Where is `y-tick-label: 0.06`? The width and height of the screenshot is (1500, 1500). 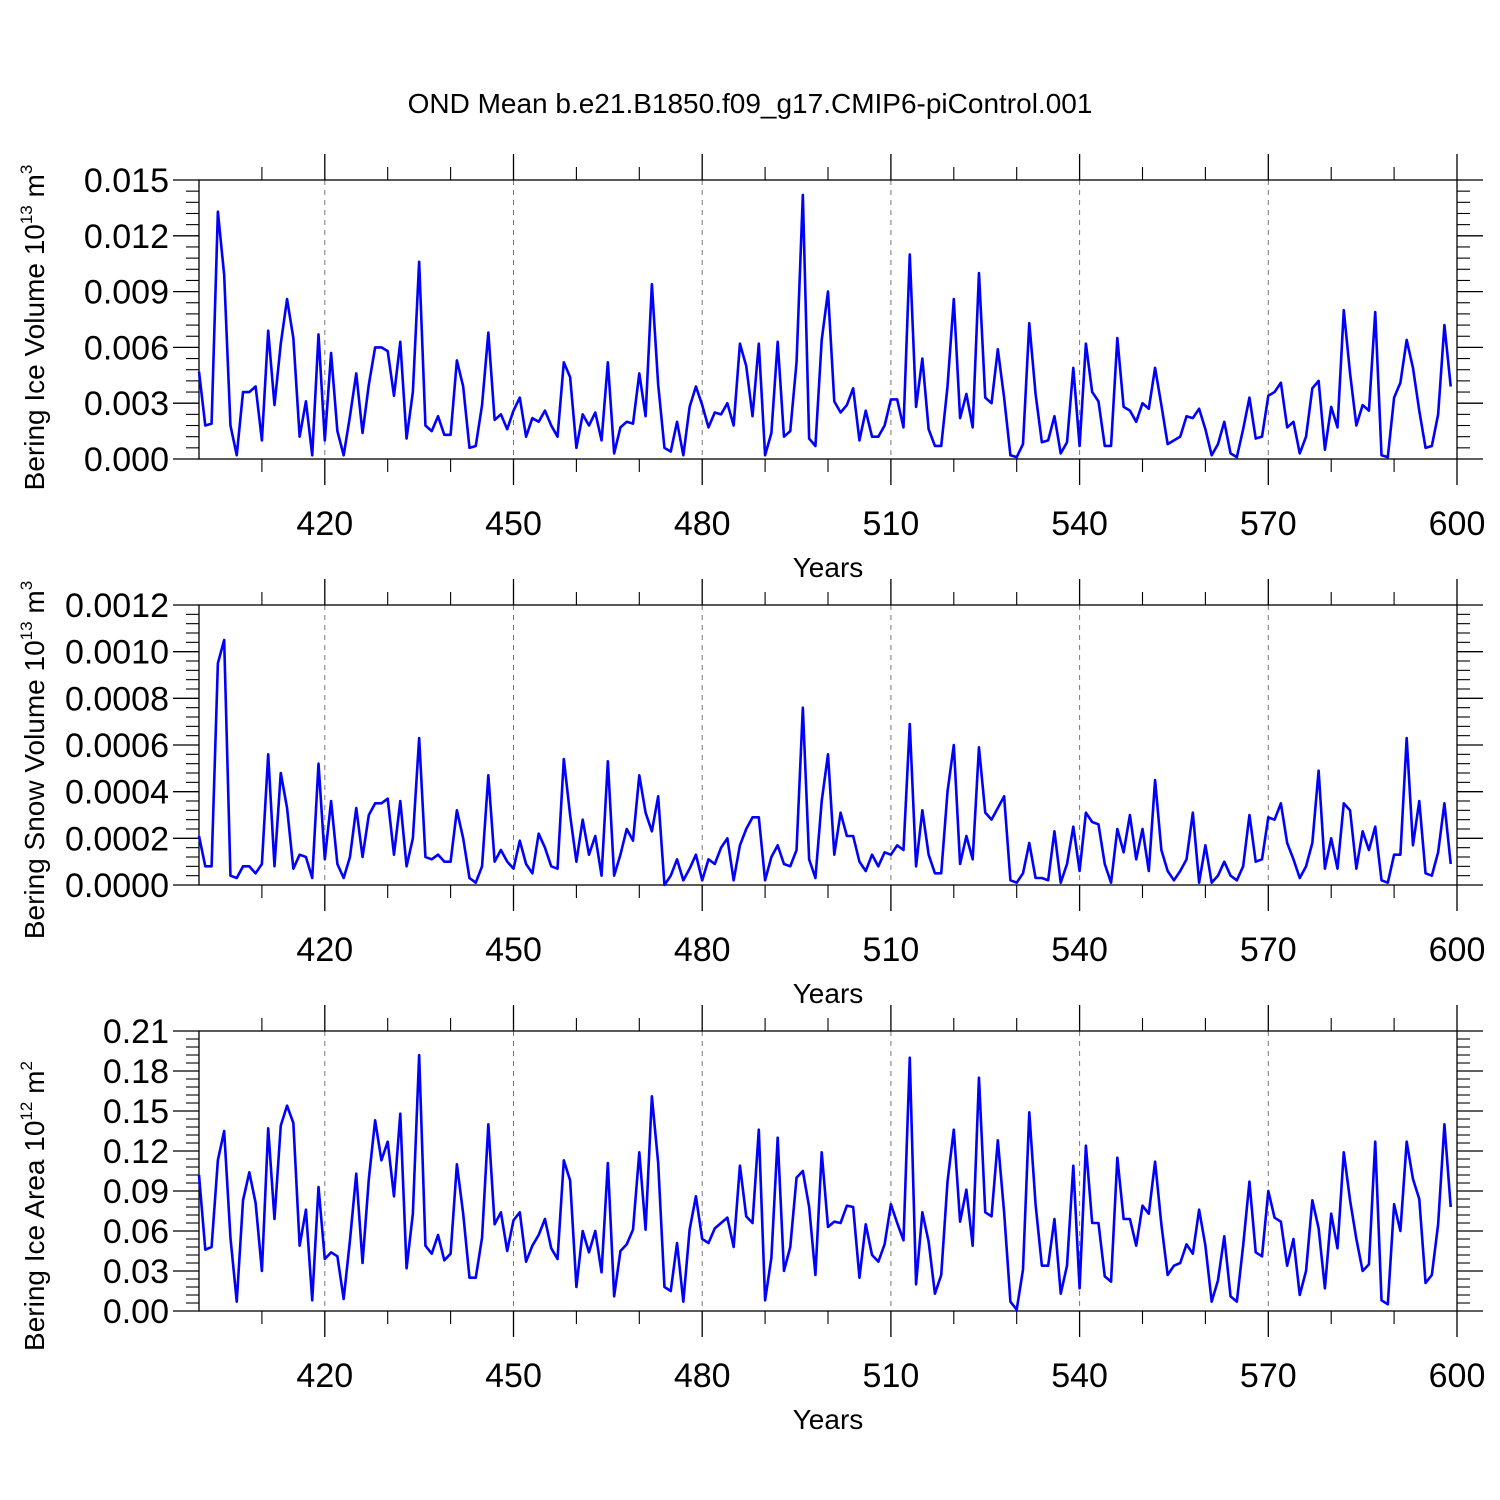 y-tick-label: 0.06 is located at coordinates (136, 1232).